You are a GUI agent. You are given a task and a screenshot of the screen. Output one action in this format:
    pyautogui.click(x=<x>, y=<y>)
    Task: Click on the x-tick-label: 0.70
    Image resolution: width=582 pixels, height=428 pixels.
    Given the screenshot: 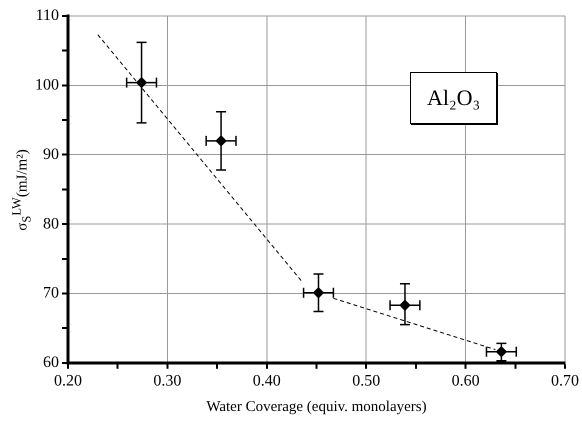 What is the action you would take?
    pyautogui.click(x=565, y=381)
    